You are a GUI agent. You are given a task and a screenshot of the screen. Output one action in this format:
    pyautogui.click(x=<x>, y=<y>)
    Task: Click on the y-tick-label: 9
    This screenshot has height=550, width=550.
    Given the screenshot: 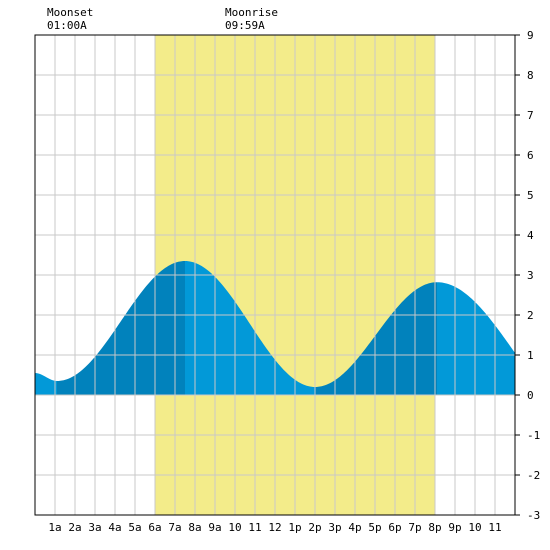 What is the action you would take?
    pyautogui.click(x=530, y=35)
    